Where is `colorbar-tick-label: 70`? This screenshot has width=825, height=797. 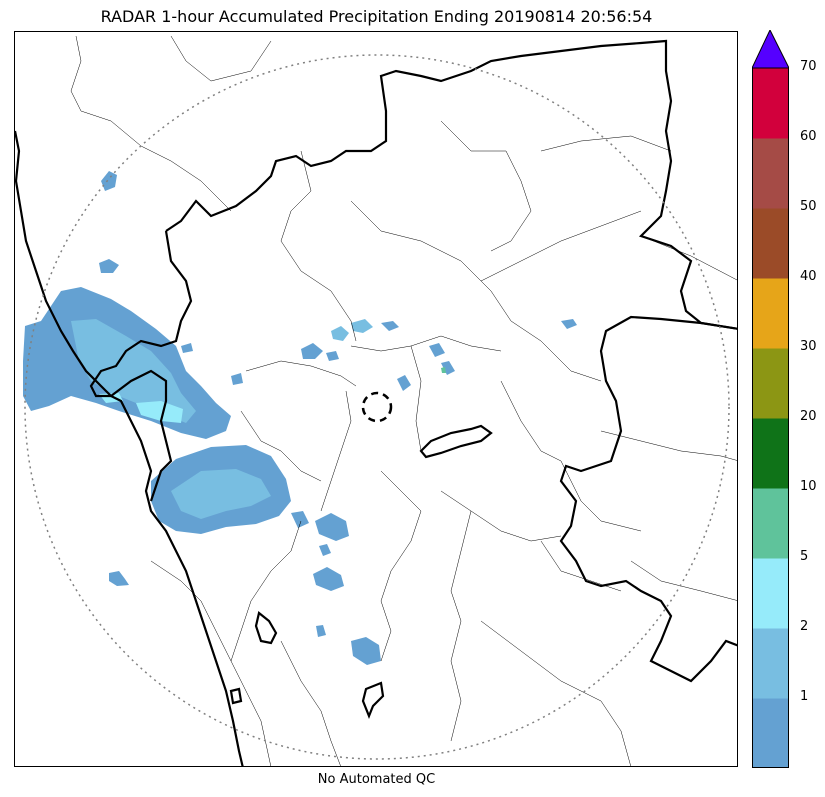 colorbar-tick-label: 70 is located at coordinates (808, 66).